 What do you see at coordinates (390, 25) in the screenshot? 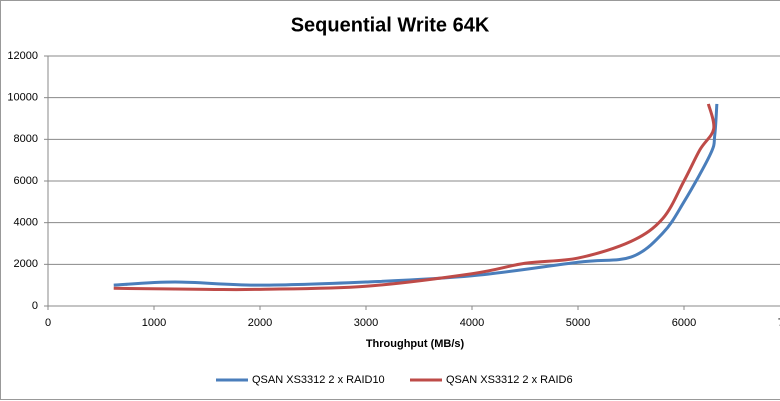
I see `chart-title: Sequential Write 64K` at bounding box center [390, 25].